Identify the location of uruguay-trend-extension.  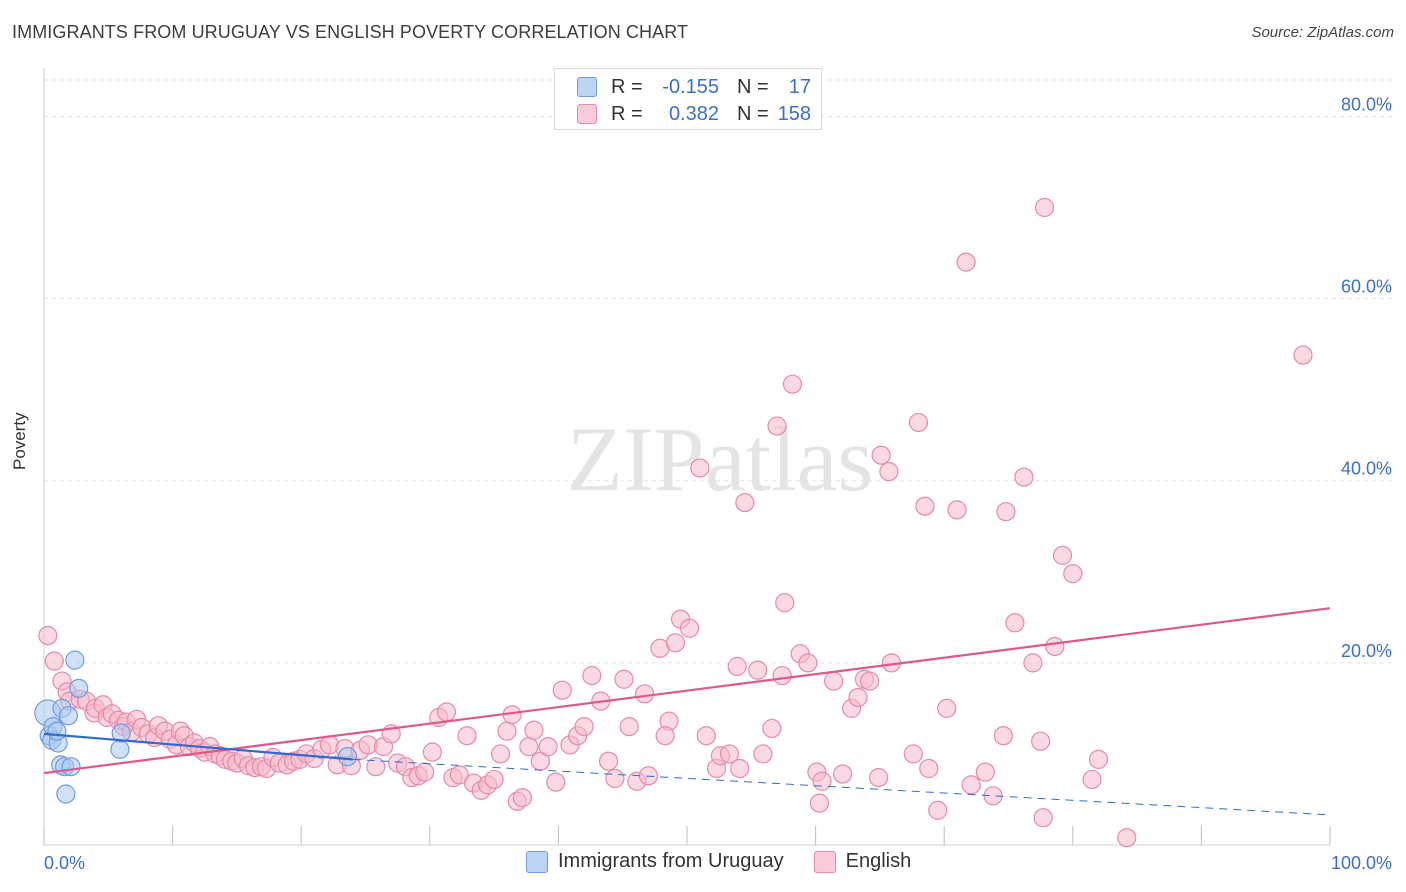
(841, 787).